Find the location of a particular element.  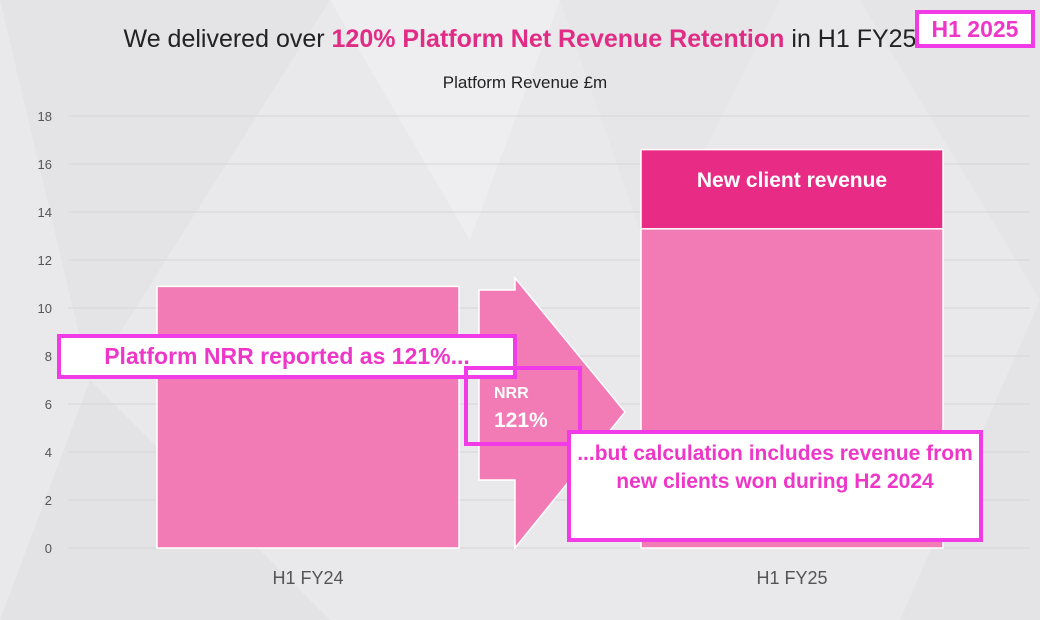

y-tick-label: 14 is located at coordinates (45, 212).